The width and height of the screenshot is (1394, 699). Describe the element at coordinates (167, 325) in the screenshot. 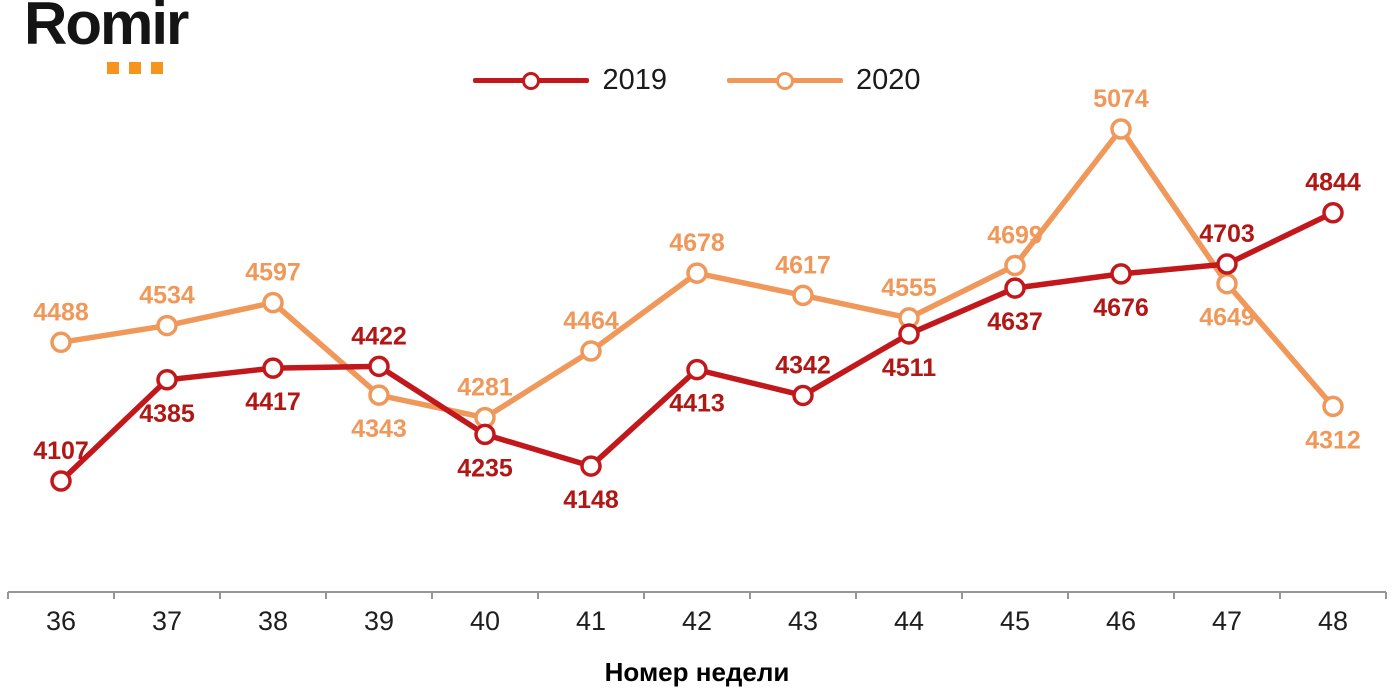

I see `data-point-marker-2020-w37` at that location.